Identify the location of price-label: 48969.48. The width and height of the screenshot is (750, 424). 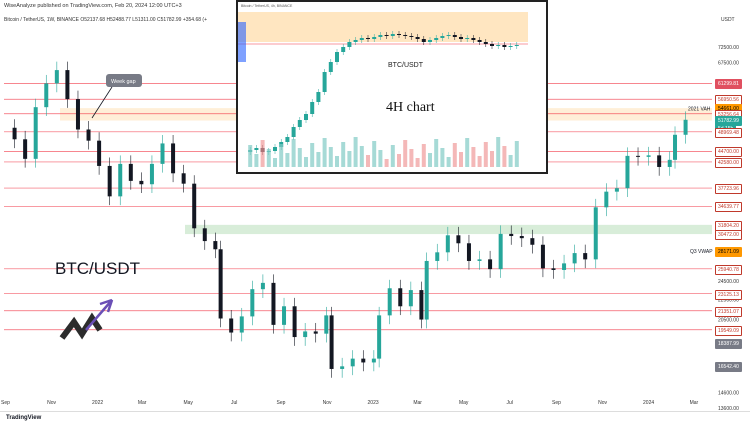
(728, 132).